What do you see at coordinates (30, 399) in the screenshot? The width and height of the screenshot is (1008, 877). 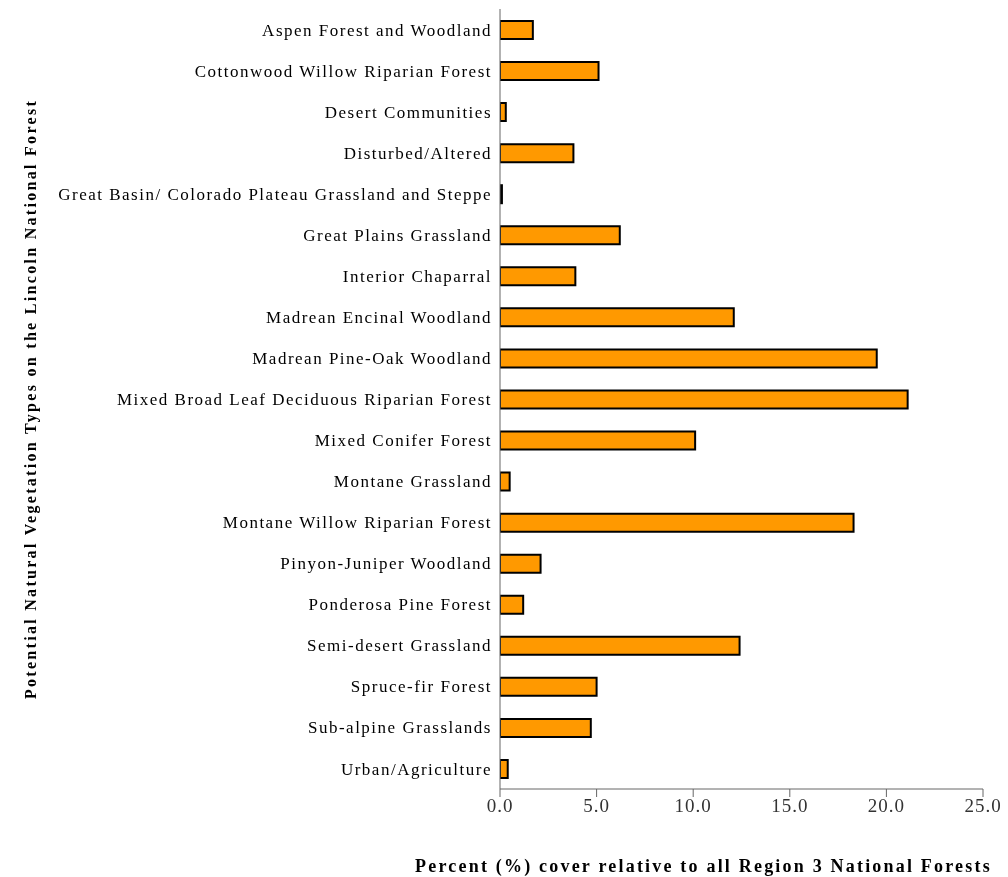 I see `y-axis-title: Potential Natural Vegetation Types on the Lincoln National Forest` at bounding box center [30, 399].